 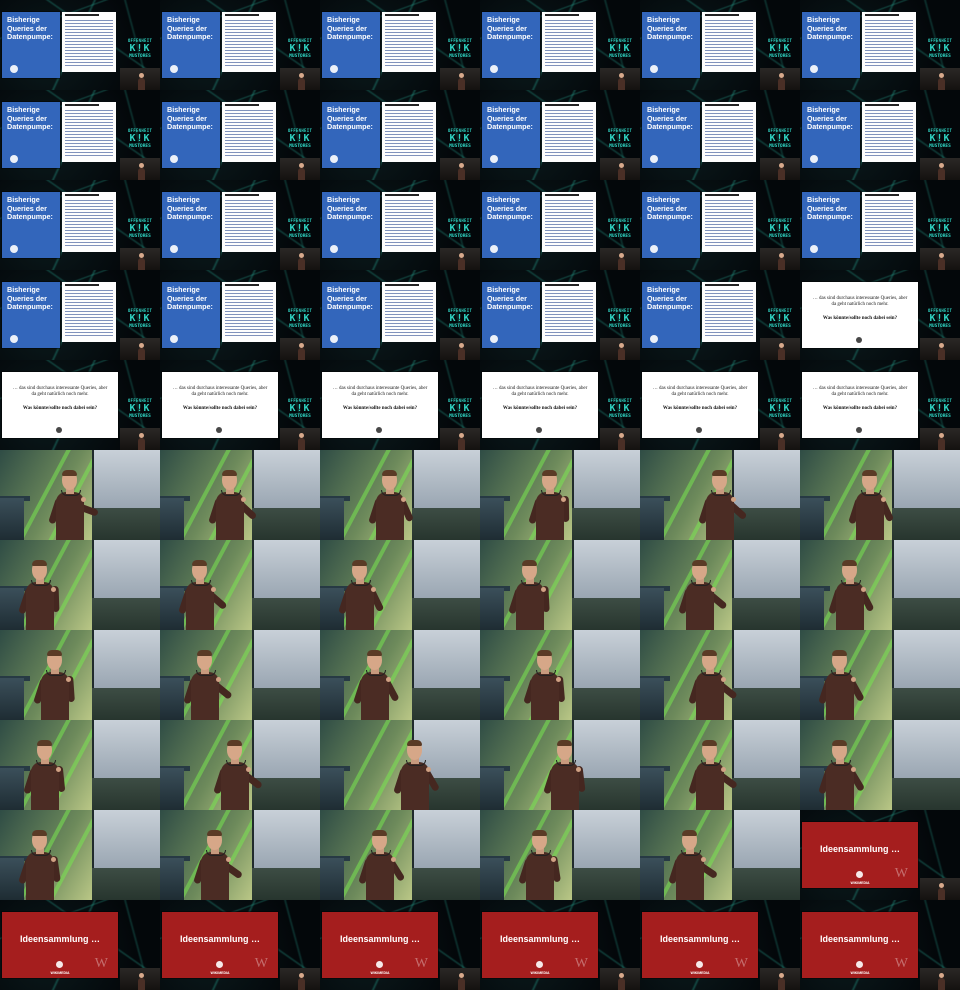 I want to click on wikipedia-w-icon: W, so click(x=901, y=963).